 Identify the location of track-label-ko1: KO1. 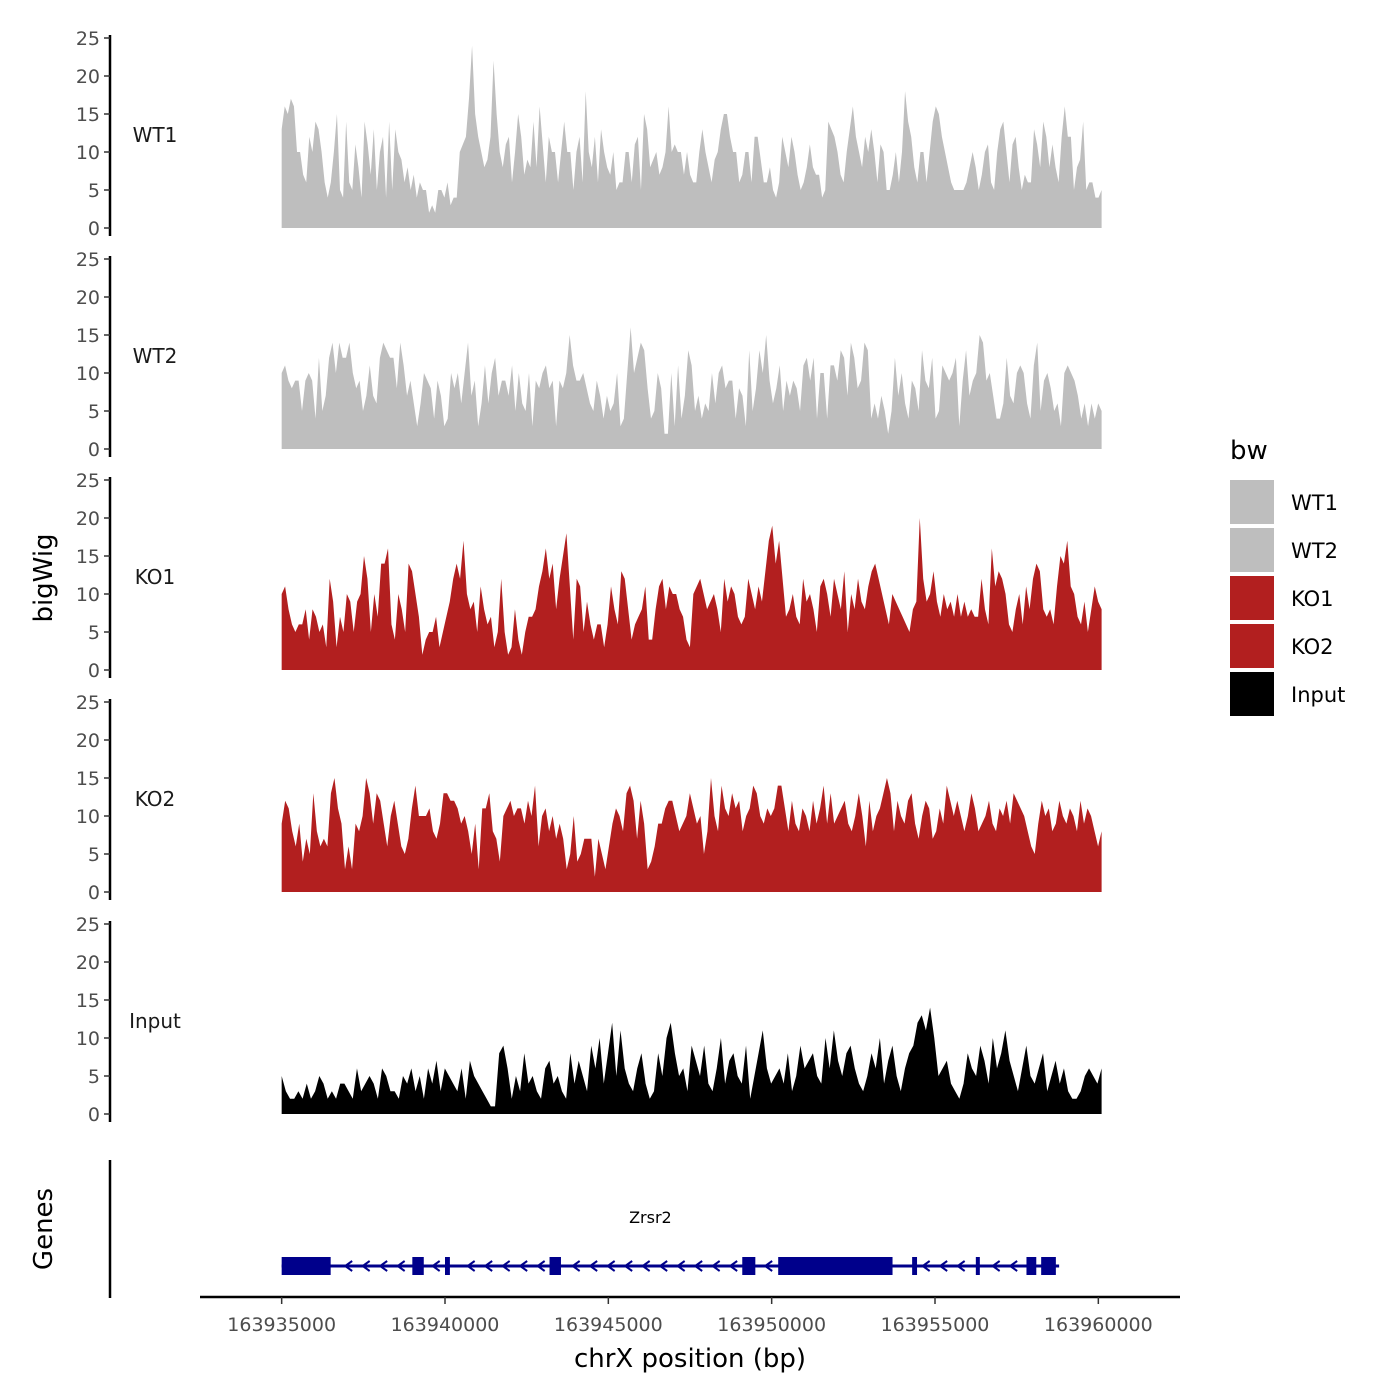
(155, 577).